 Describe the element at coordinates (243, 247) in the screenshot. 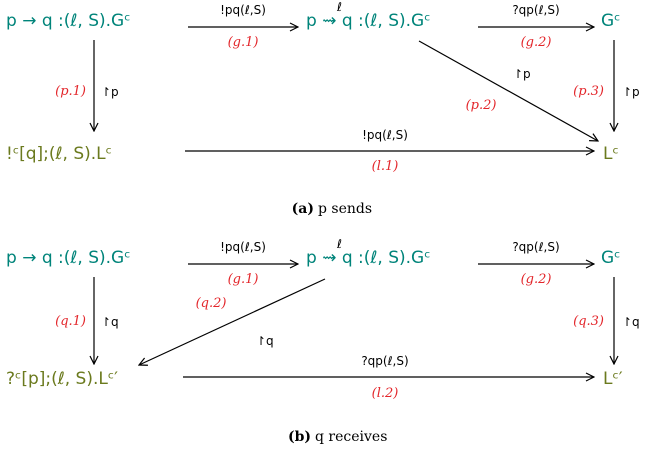

I see `label-b-g1: !pq(ℓ,S)` at that location.